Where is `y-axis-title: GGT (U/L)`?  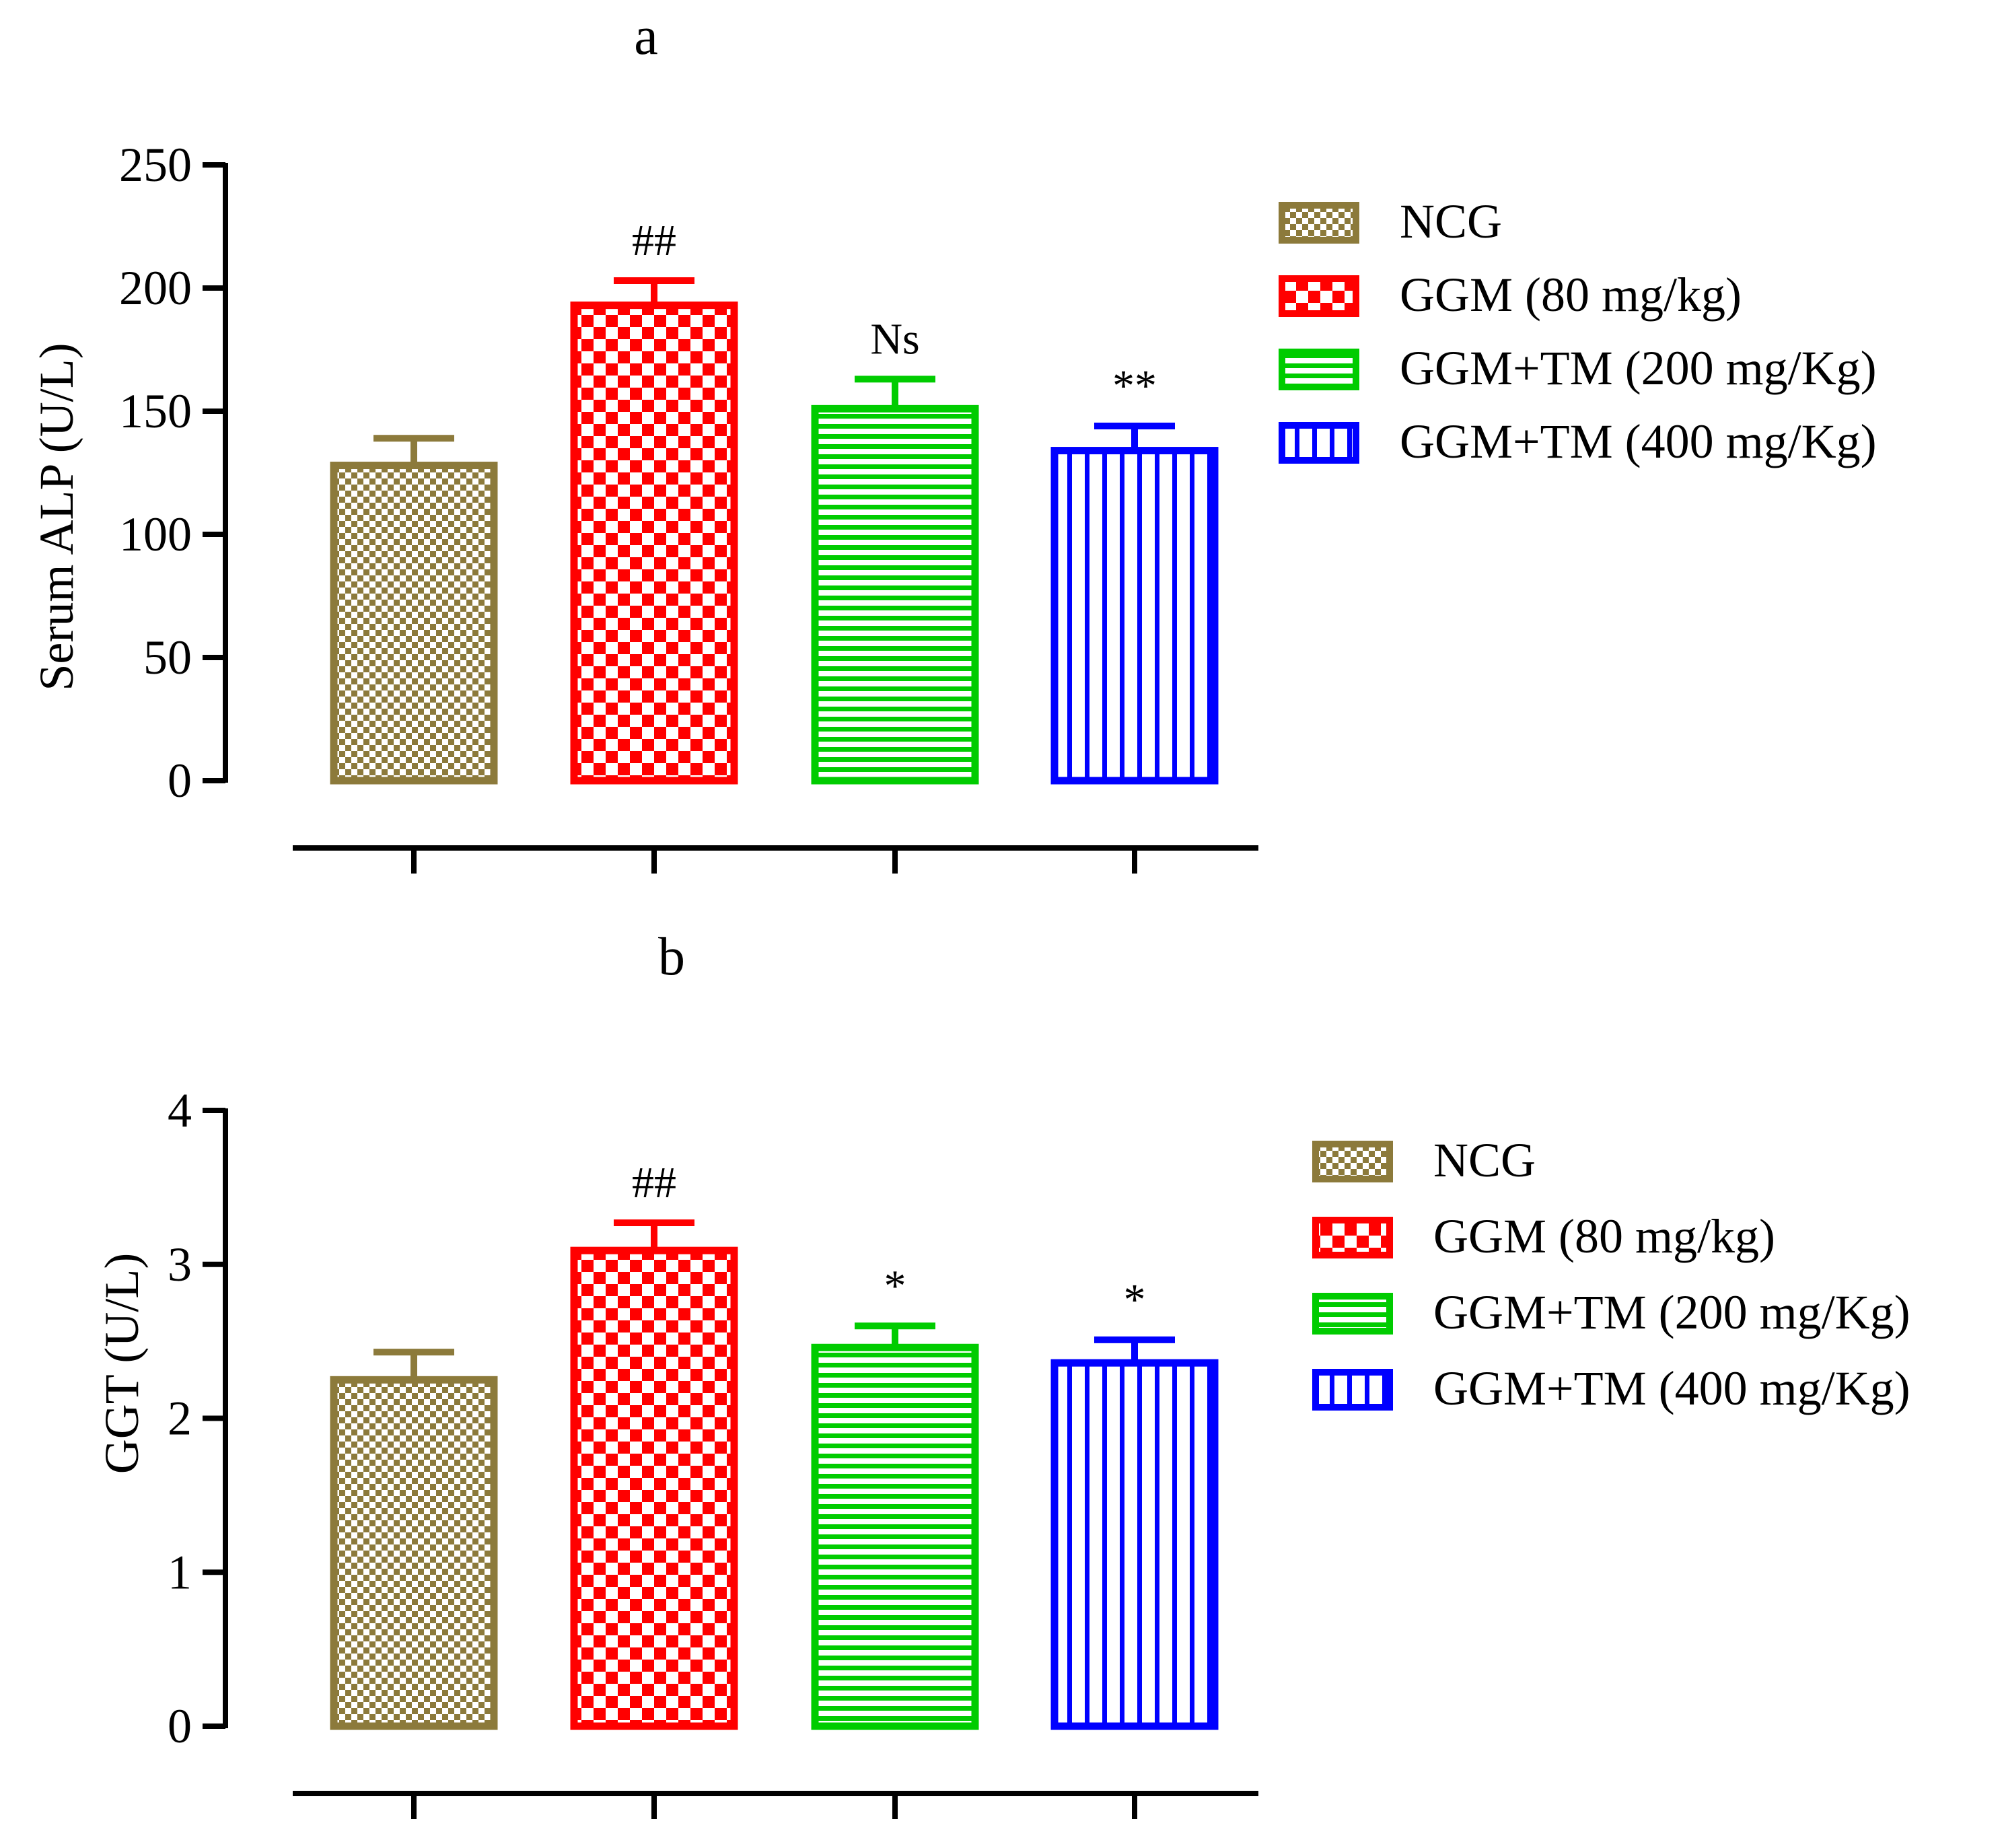
y-axis-title: GGT (U/L) is located at coordinates (122, 1363).